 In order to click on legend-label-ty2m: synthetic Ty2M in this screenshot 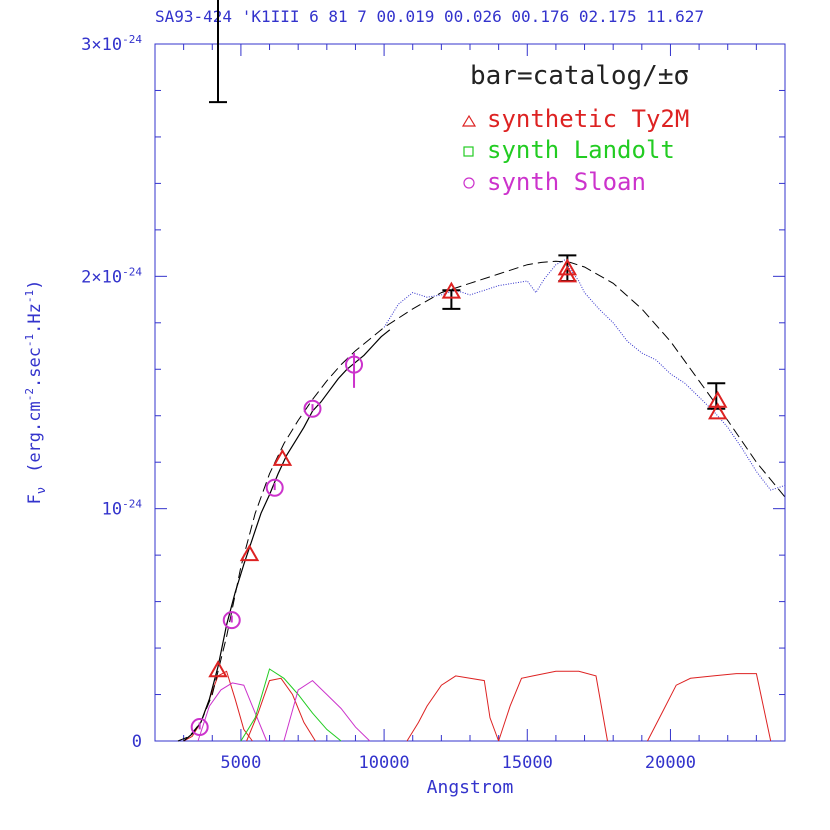, I will do `click(588, 119)`.